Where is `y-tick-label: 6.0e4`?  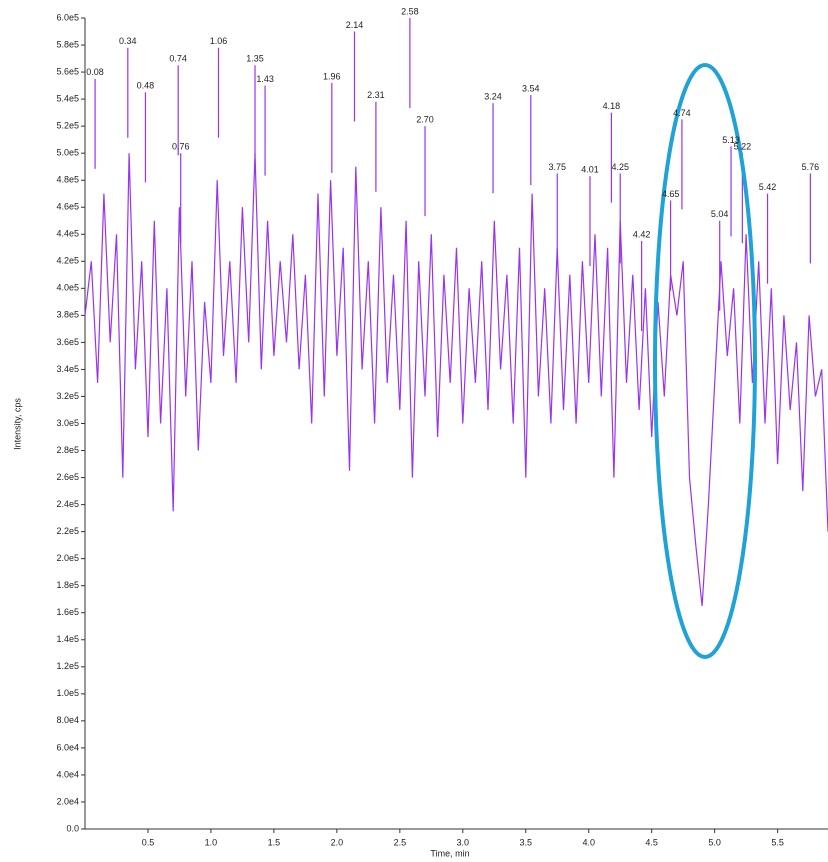 y-tick-label: 6.0e4 is located at coordinates (67, 747).